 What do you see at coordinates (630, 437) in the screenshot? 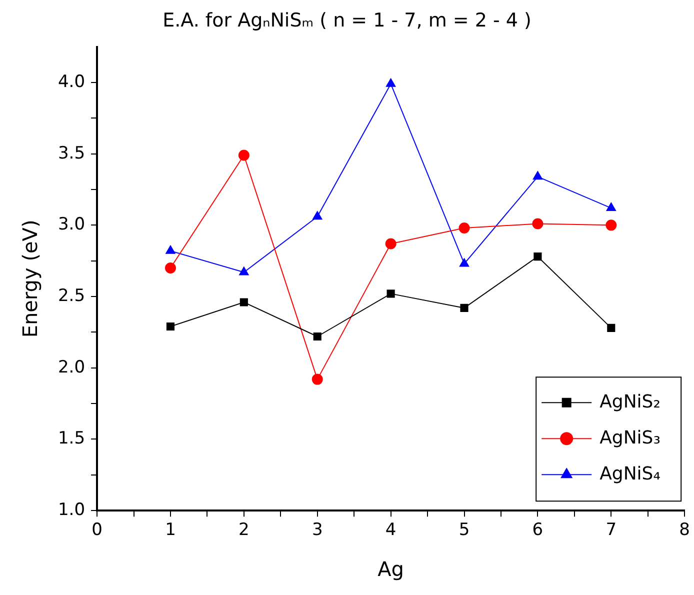
I see `legend-label: AgNiS₃` at bounding box center [630, 437].